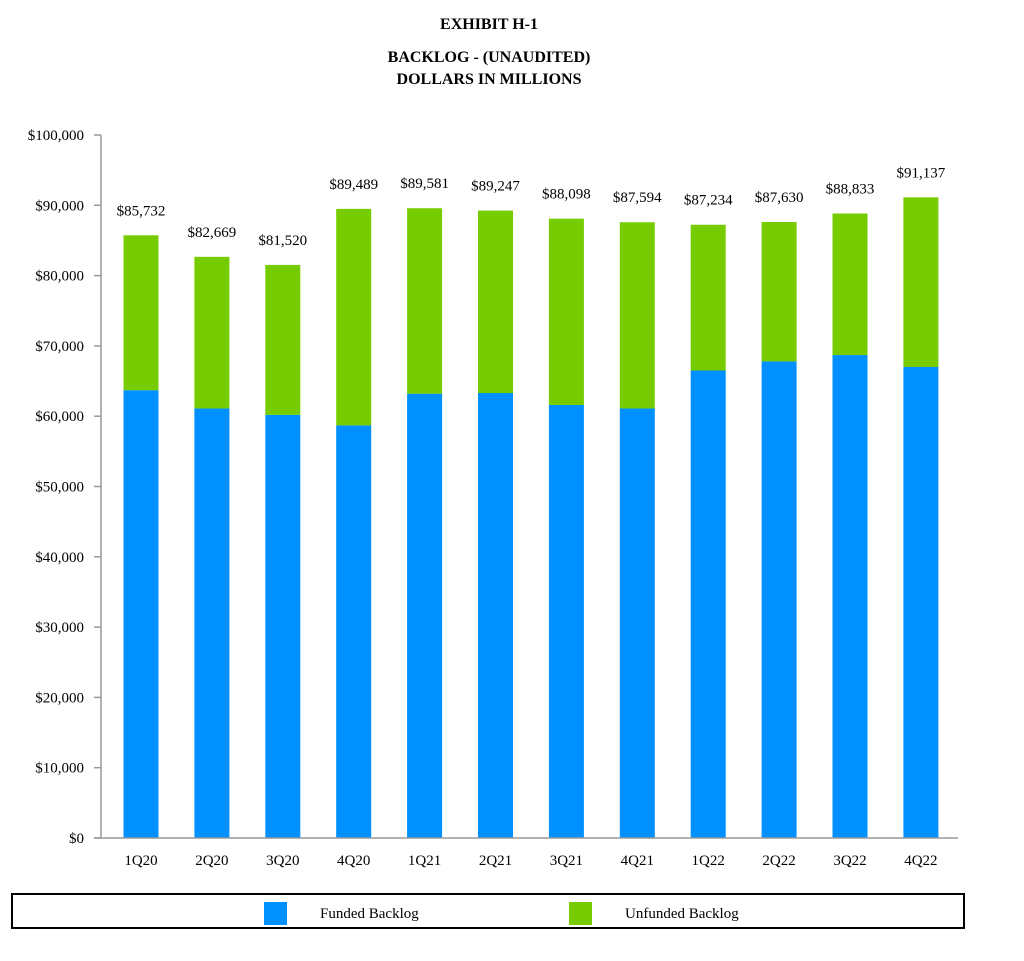 The height and width of the screenshot is (961, 1024). Describe the element at coordinates (353, 861) in the screenshot. I see `x-tick-label: 4Q20` at that location.